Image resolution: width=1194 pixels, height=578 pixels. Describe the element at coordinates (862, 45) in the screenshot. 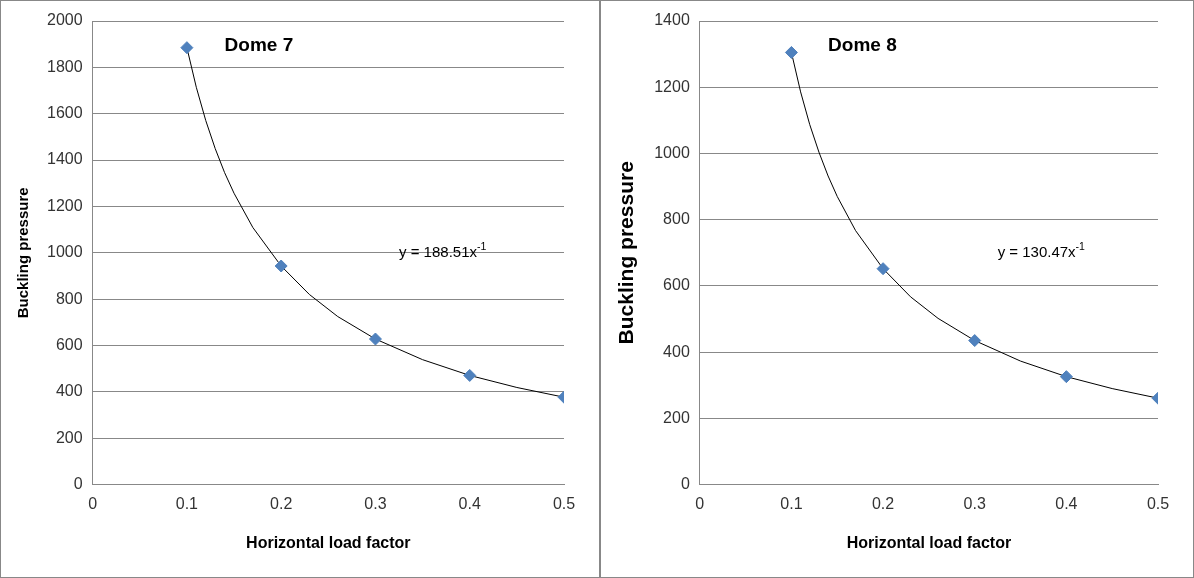

I see `text: Dome 8` at that location.